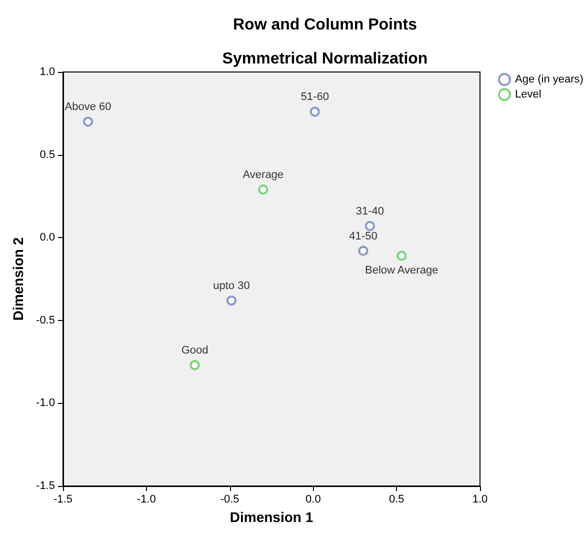  I want to click on y-tick-label: -1.0, so click(45, 403).